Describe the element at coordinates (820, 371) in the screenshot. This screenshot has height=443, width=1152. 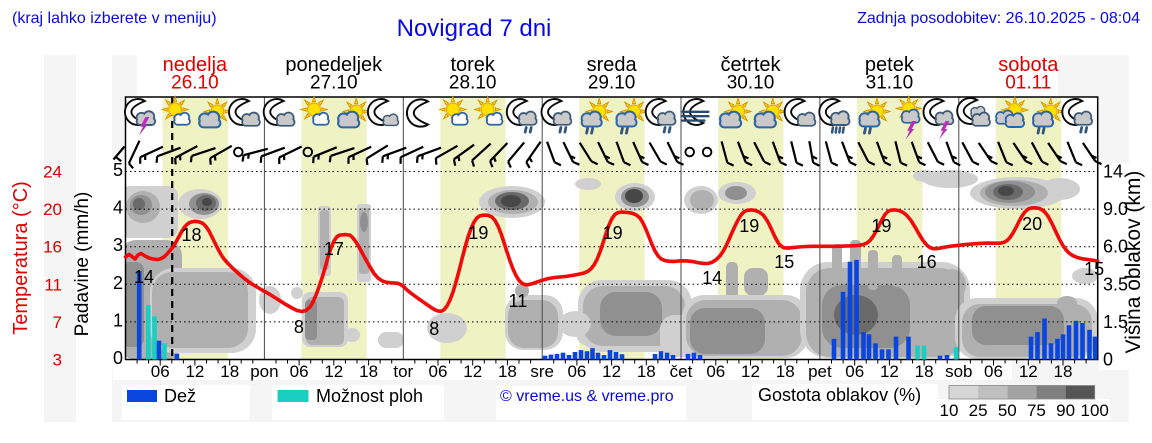
I see `svg-text: pet` at that location.